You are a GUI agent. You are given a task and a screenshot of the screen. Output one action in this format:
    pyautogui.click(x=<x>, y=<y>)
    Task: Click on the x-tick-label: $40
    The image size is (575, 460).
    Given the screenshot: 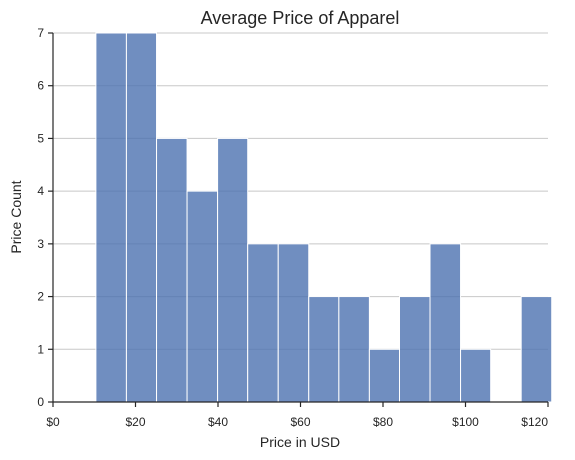 What is the action you would take?
    pyautogui.click(x=218, y=422)
    